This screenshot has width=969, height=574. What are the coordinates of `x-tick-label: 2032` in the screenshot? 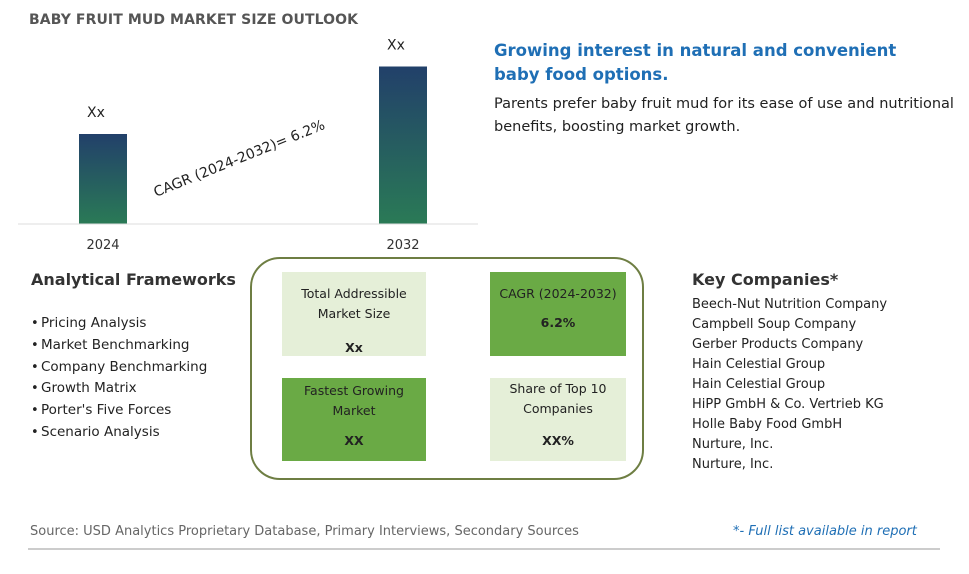 It's located at (402, 245).